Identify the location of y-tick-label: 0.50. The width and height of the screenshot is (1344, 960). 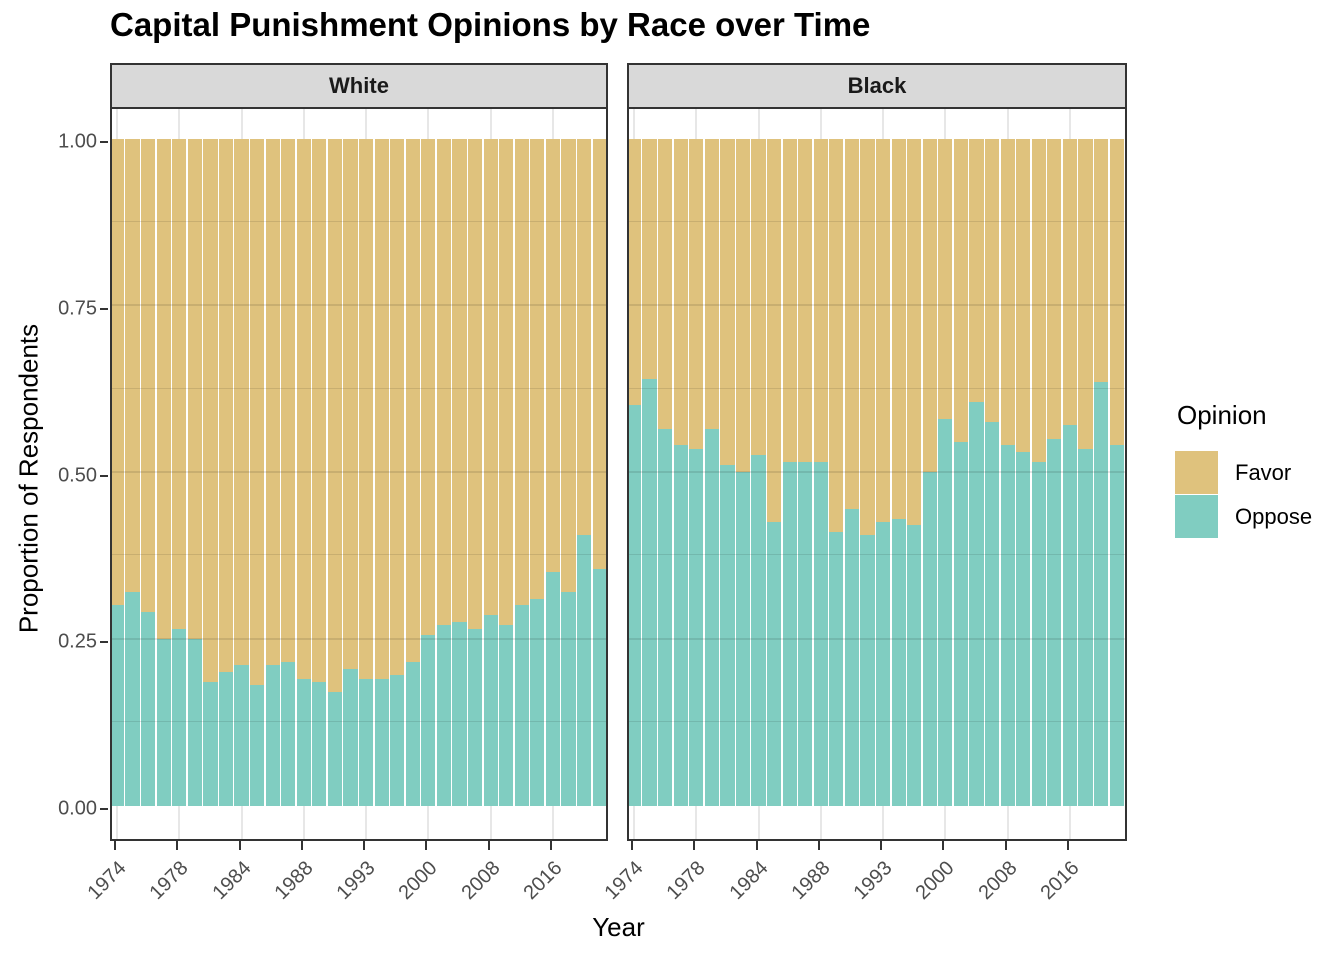
(77, 475).